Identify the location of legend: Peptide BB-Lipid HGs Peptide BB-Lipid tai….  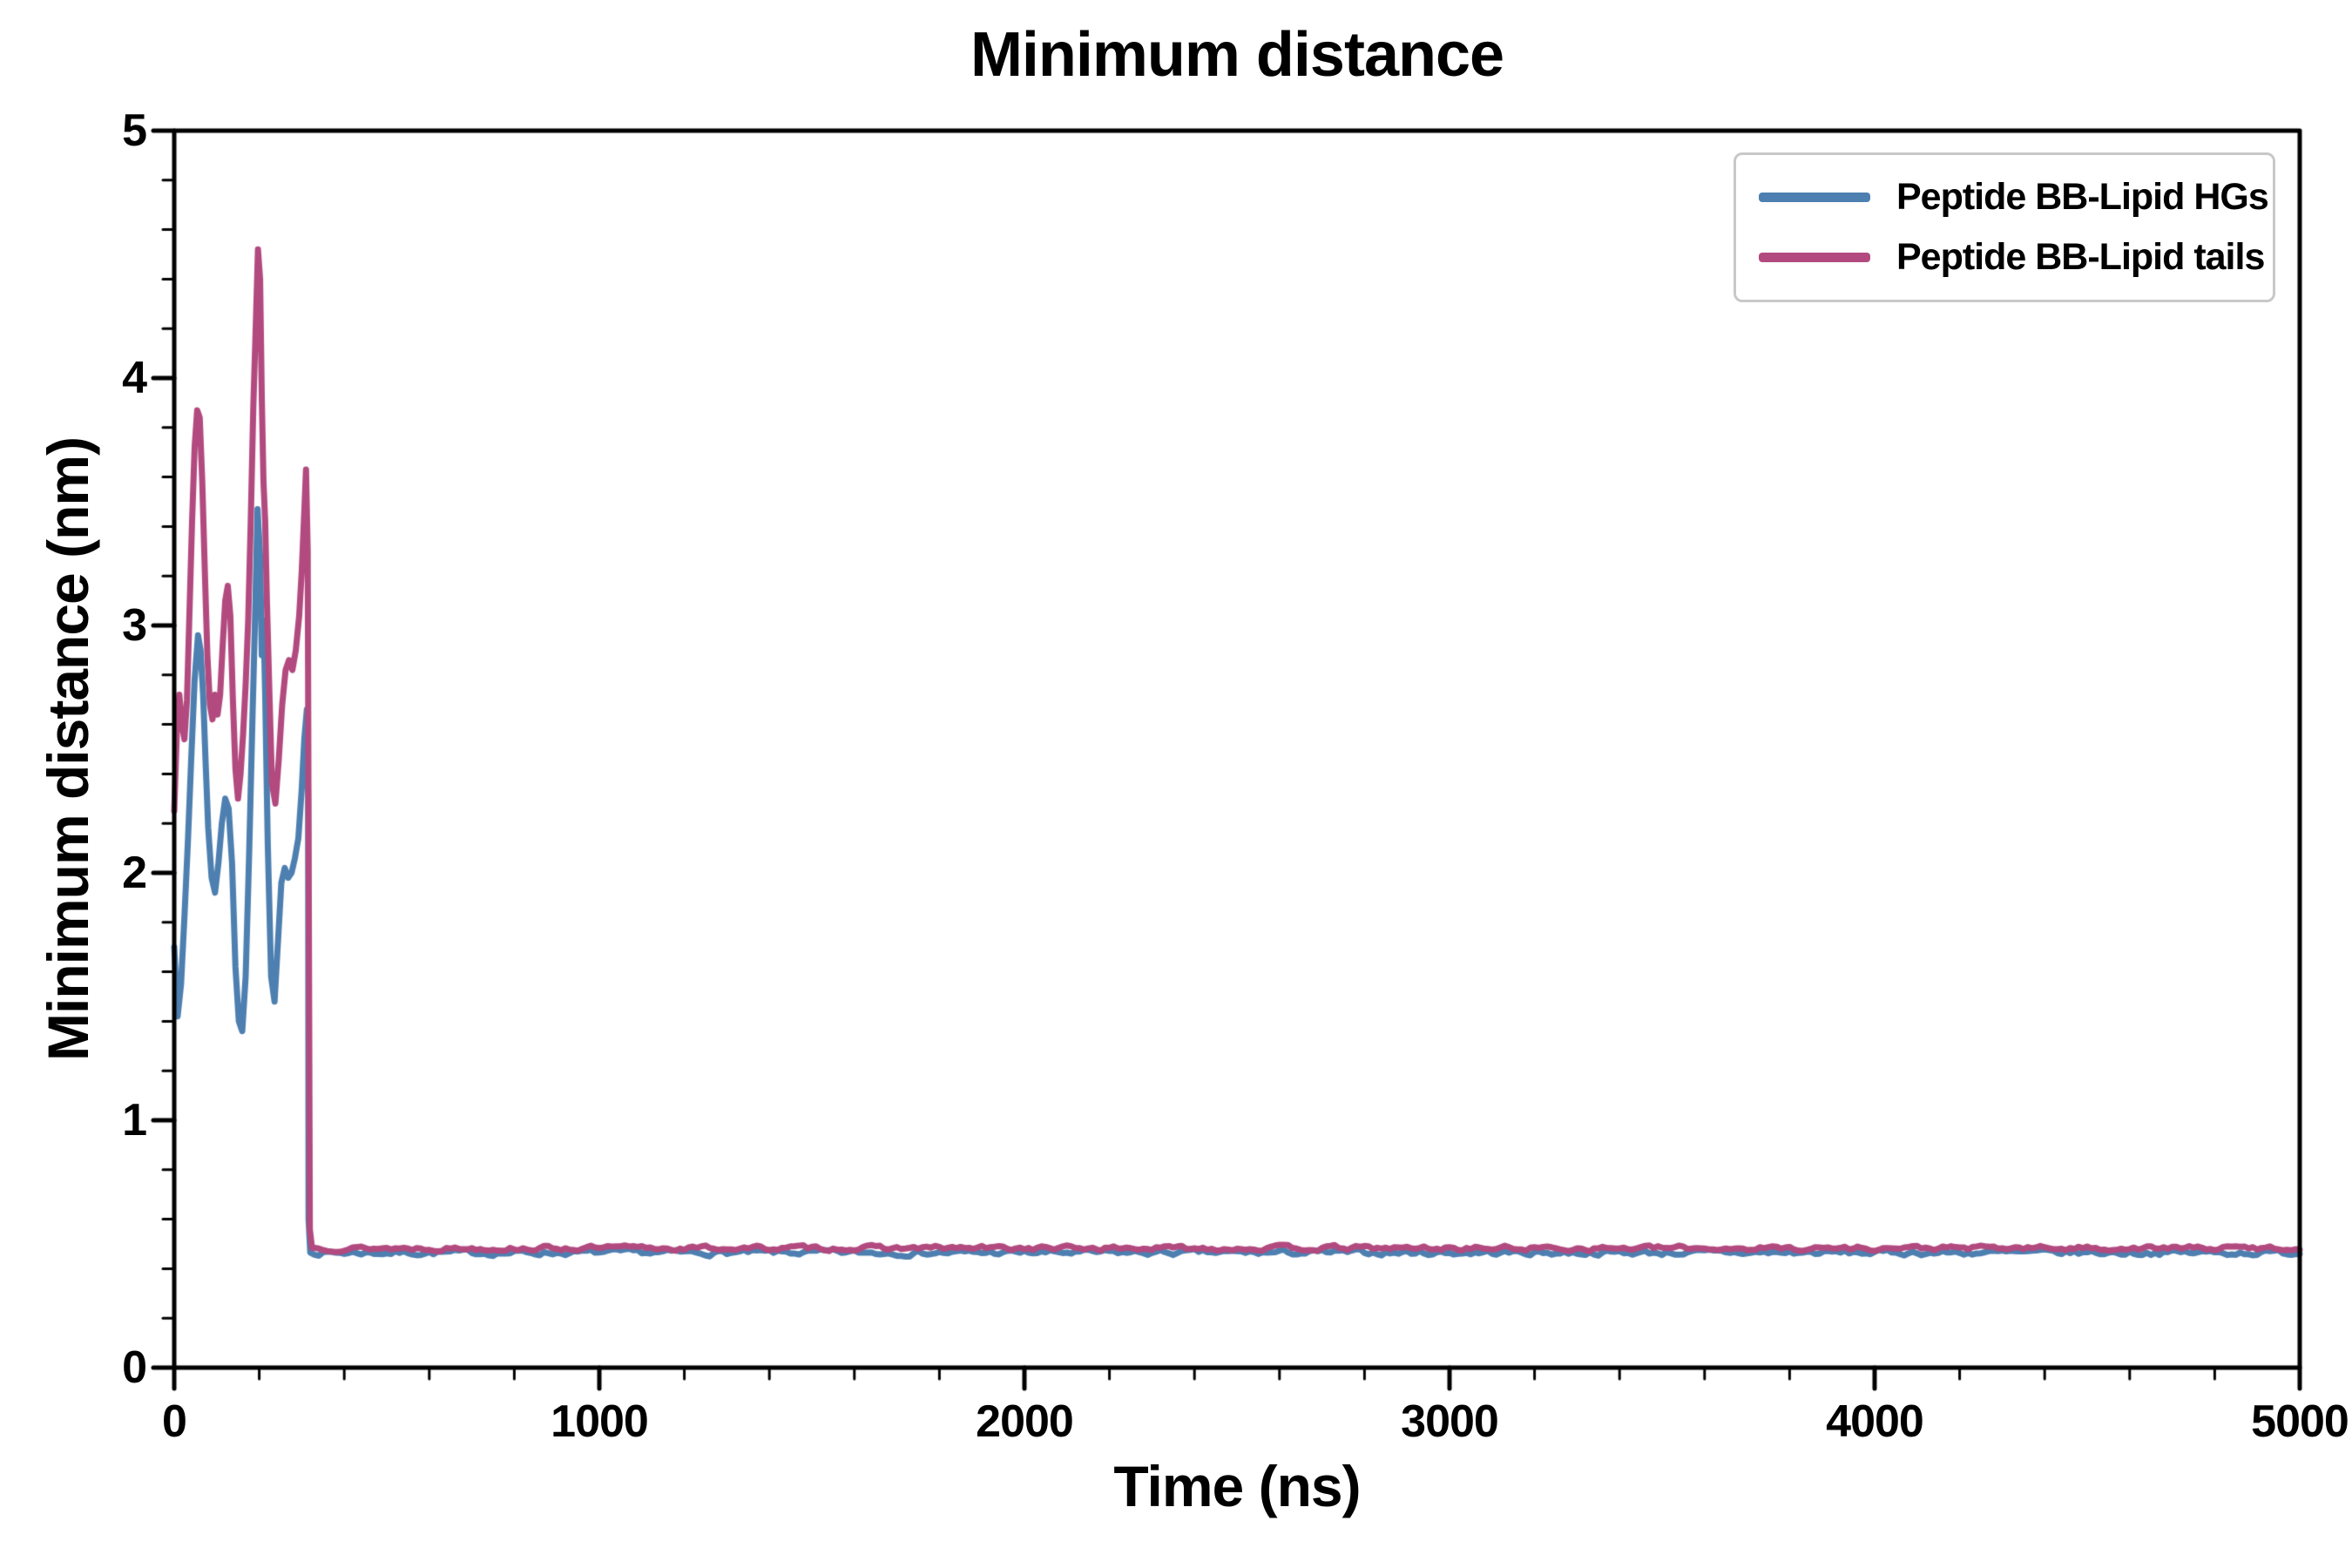
(2004, 227).